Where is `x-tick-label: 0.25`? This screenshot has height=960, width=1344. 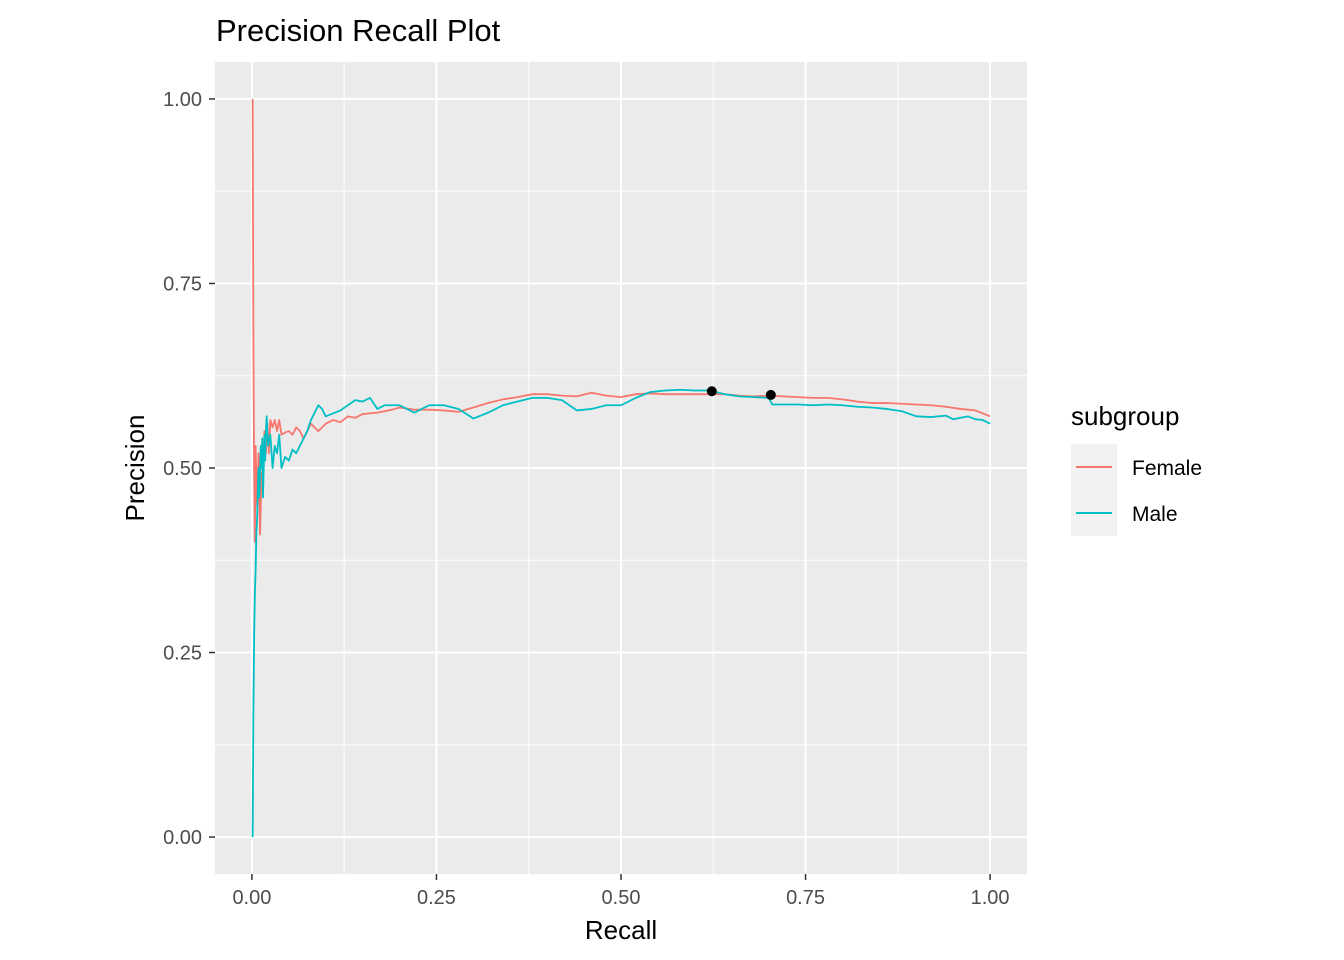
x-tick-label: 0.25 is located at coordinates (436, 898).